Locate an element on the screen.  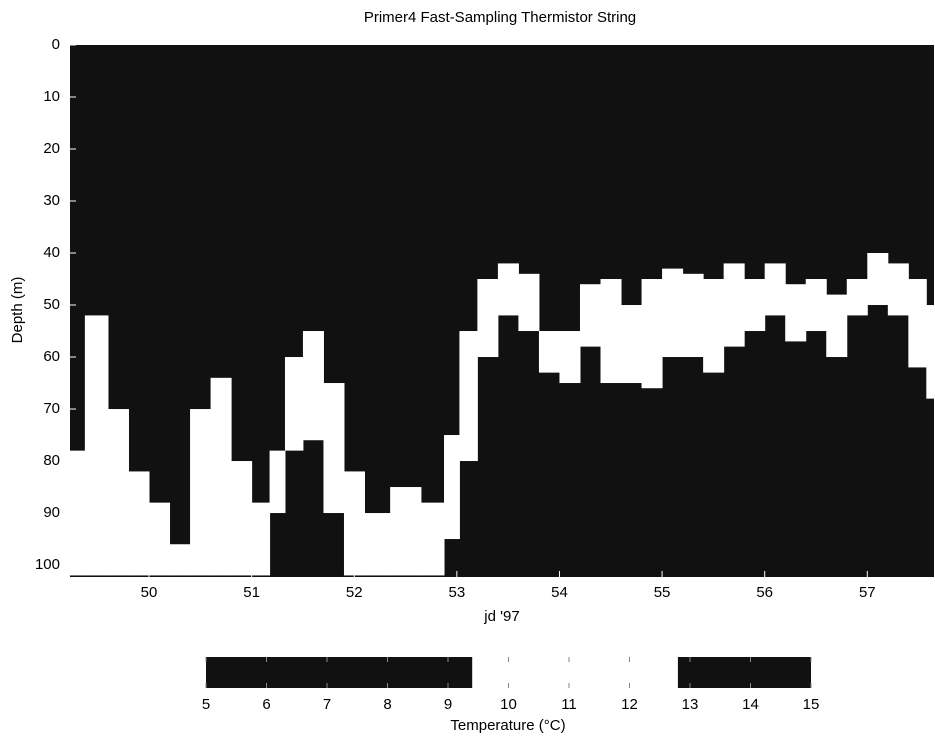
x-tick-label: 54 is located at coordinates (559, 592).